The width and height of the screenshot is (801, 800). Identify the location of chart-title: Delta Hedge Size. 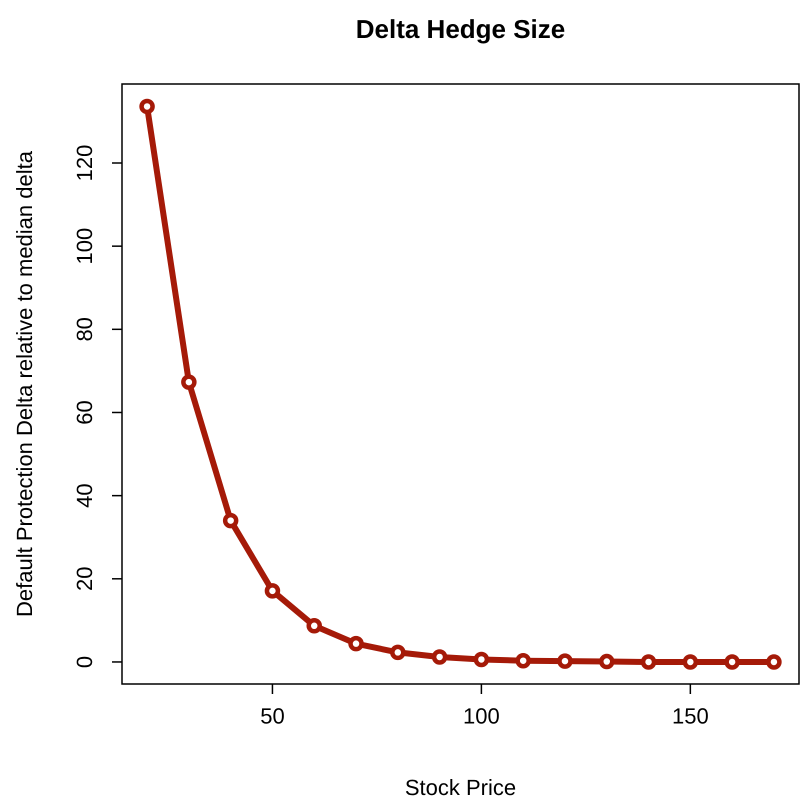
(461, 29).